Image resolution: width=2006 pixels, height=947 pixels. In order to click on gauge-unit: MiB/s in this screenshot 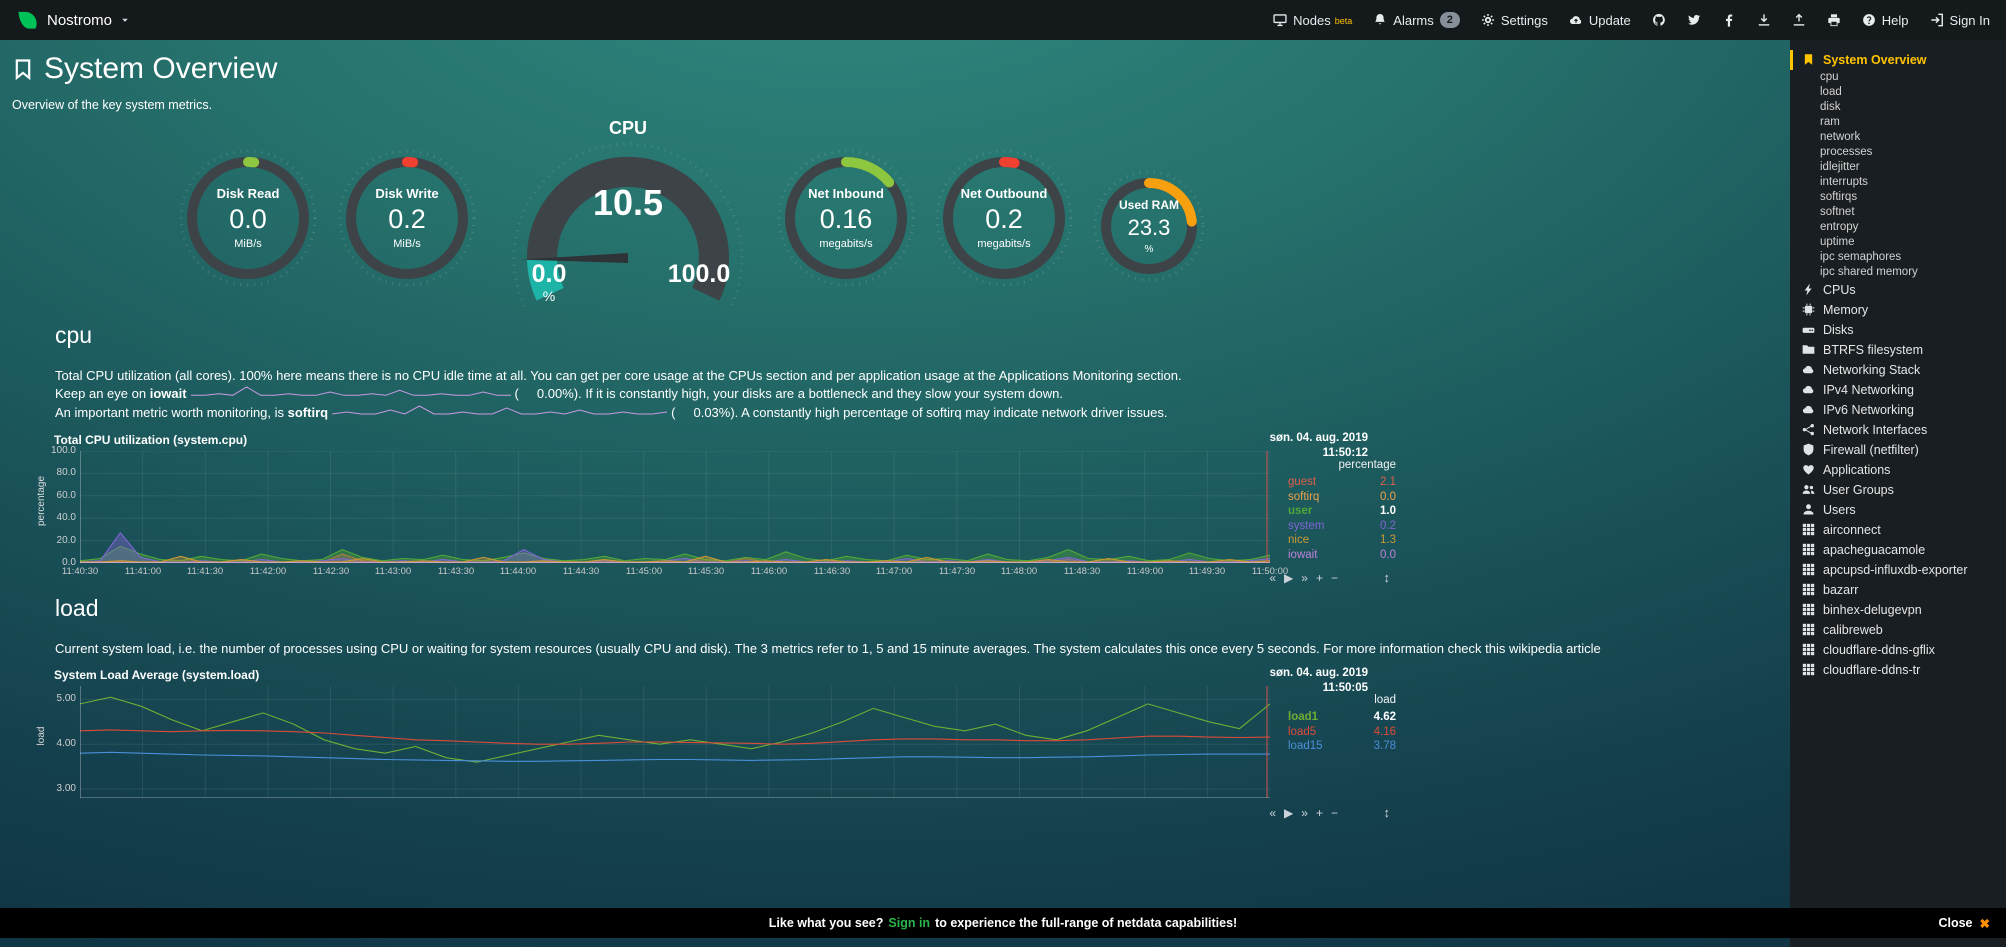, I will do `click(248, 244)`.